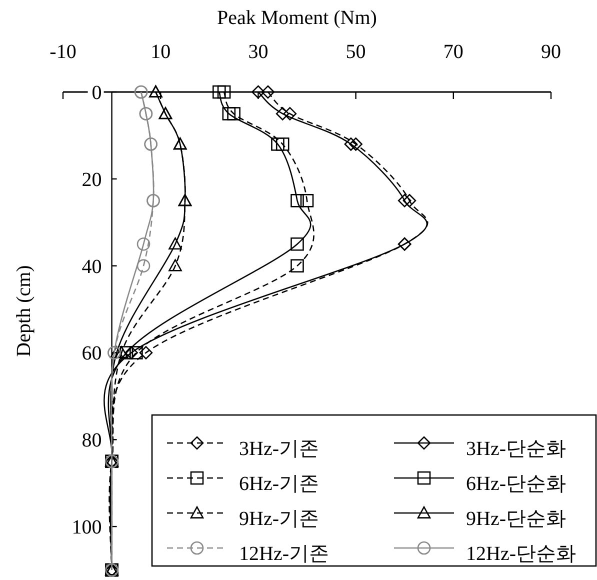  I want to click on legend-label: 9Hz-단순화, so click(516, 519).